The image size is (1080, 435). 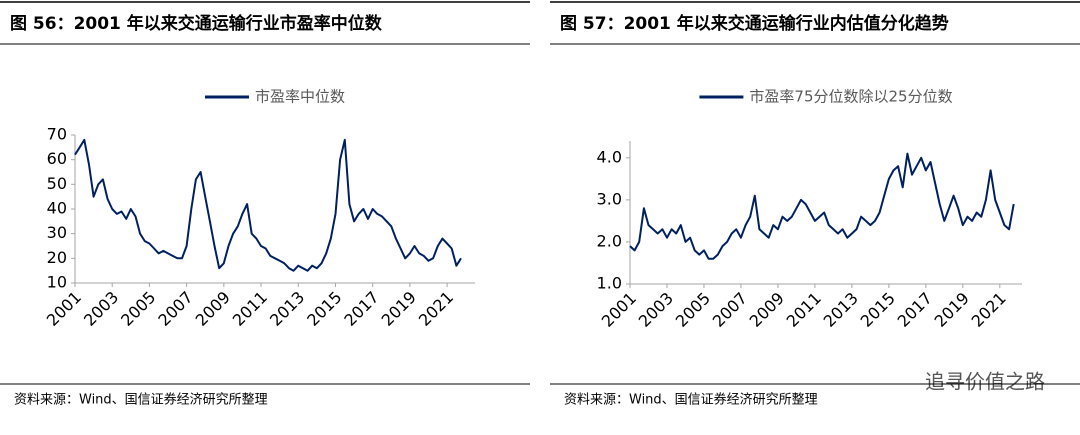 What do you see at coordinates (850, 97) in the screenshot?
I see `legend-label: 市盈率75分位数除以25分位数` at bounding box center [850, 97].